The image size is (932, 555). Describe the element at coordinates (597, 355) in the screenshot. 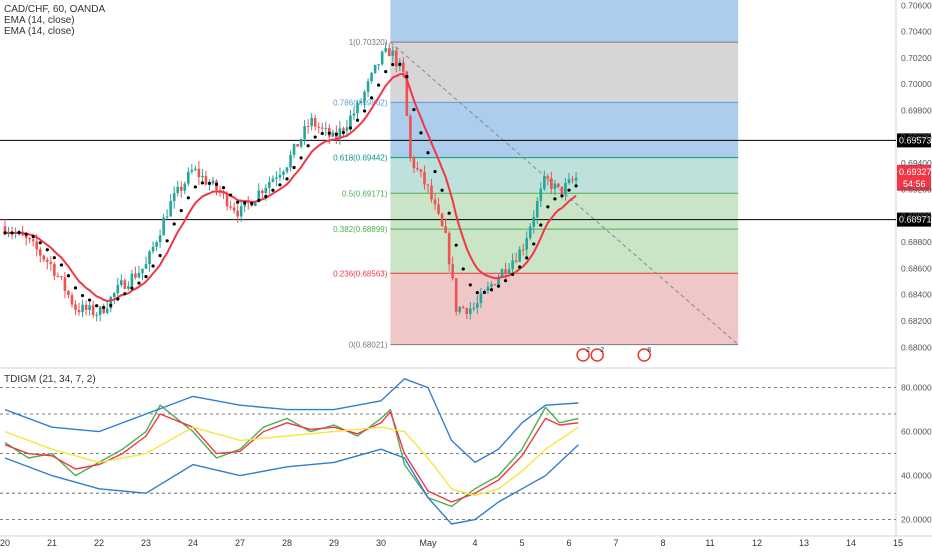

I see `event-marker-icon` at that location.